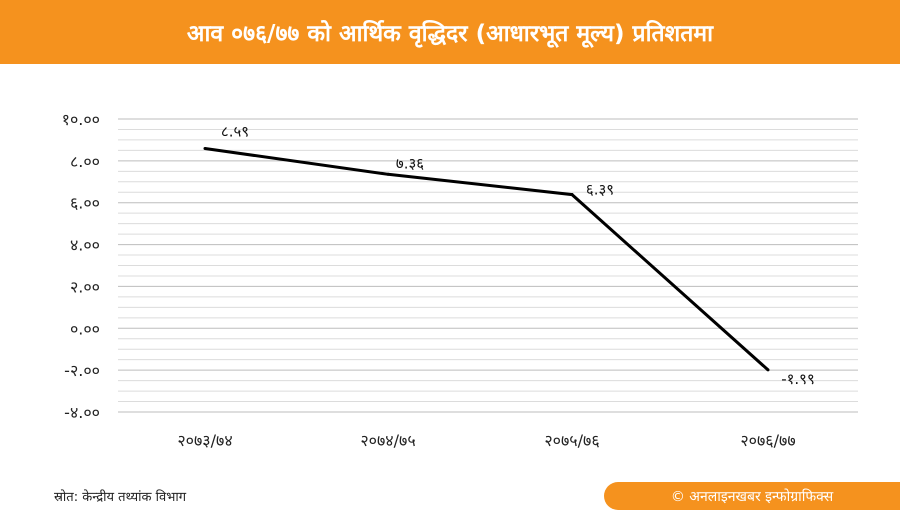 This screenshot has height=518, width=900. What do you see at coordinates (81, 119) in the screenshot?
I see `y-tick-label: १०.००` at bounding box center [81, 119].